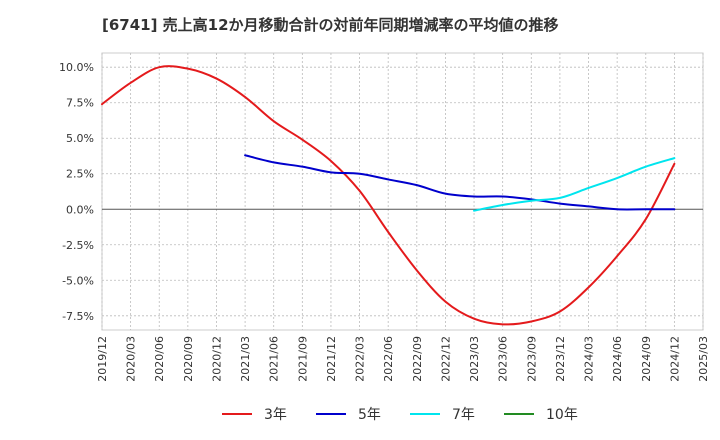  Describe the element at coordinates (76, 67) in the screenshot. I see `y-tick-label: 10.0%` at that location.